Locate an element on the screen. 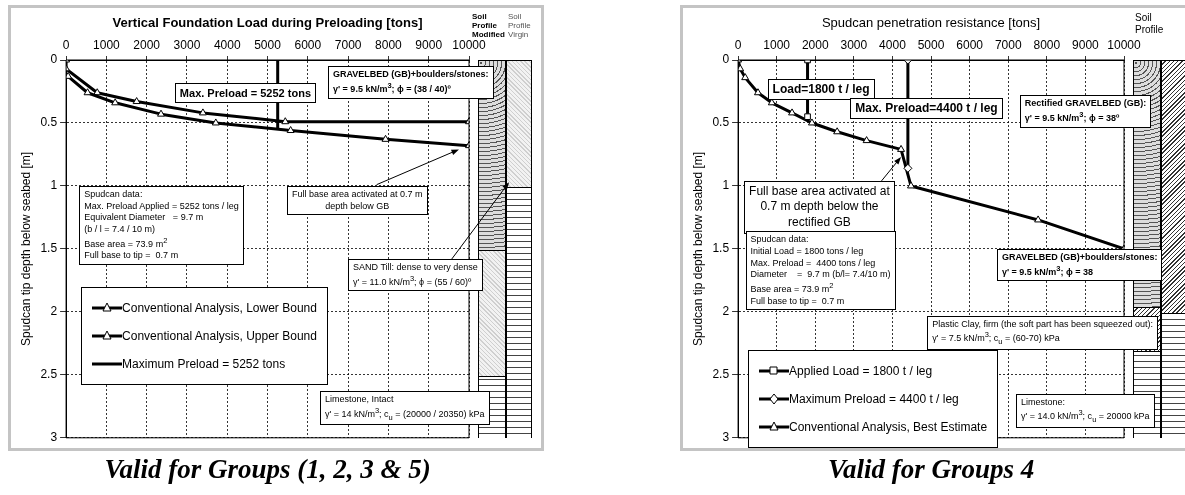  text: Soil Profile is located at coordinates (1149, 23).